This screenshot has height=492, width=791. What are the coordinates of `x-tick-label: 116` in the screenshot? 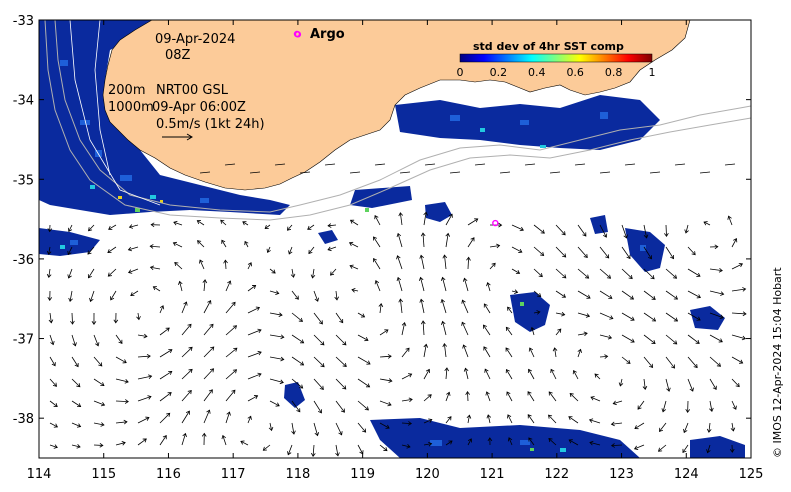 It's located at (168, 474).